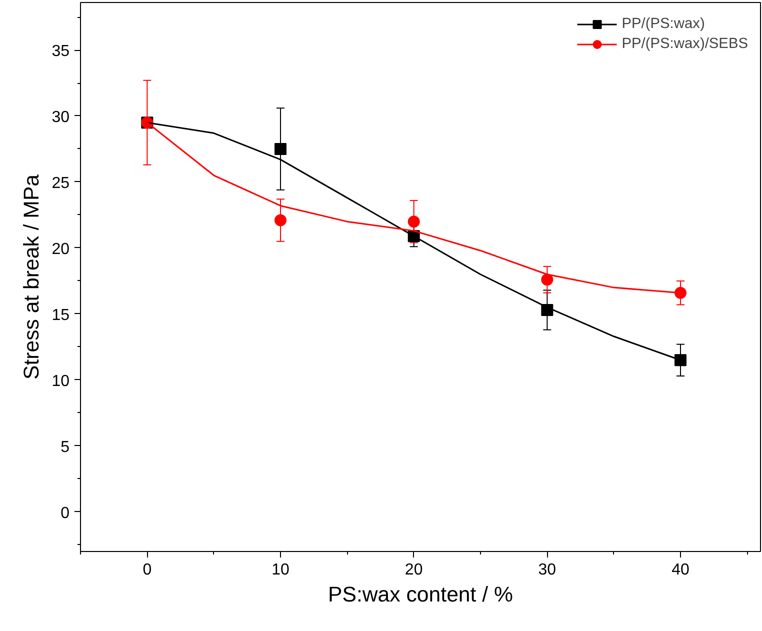 This screenshot has height=631, width=762. What do you see at coordinates (61, 117) in the screenshot?
I see `y-tick-label: 30` at bounding box center [61, 117].